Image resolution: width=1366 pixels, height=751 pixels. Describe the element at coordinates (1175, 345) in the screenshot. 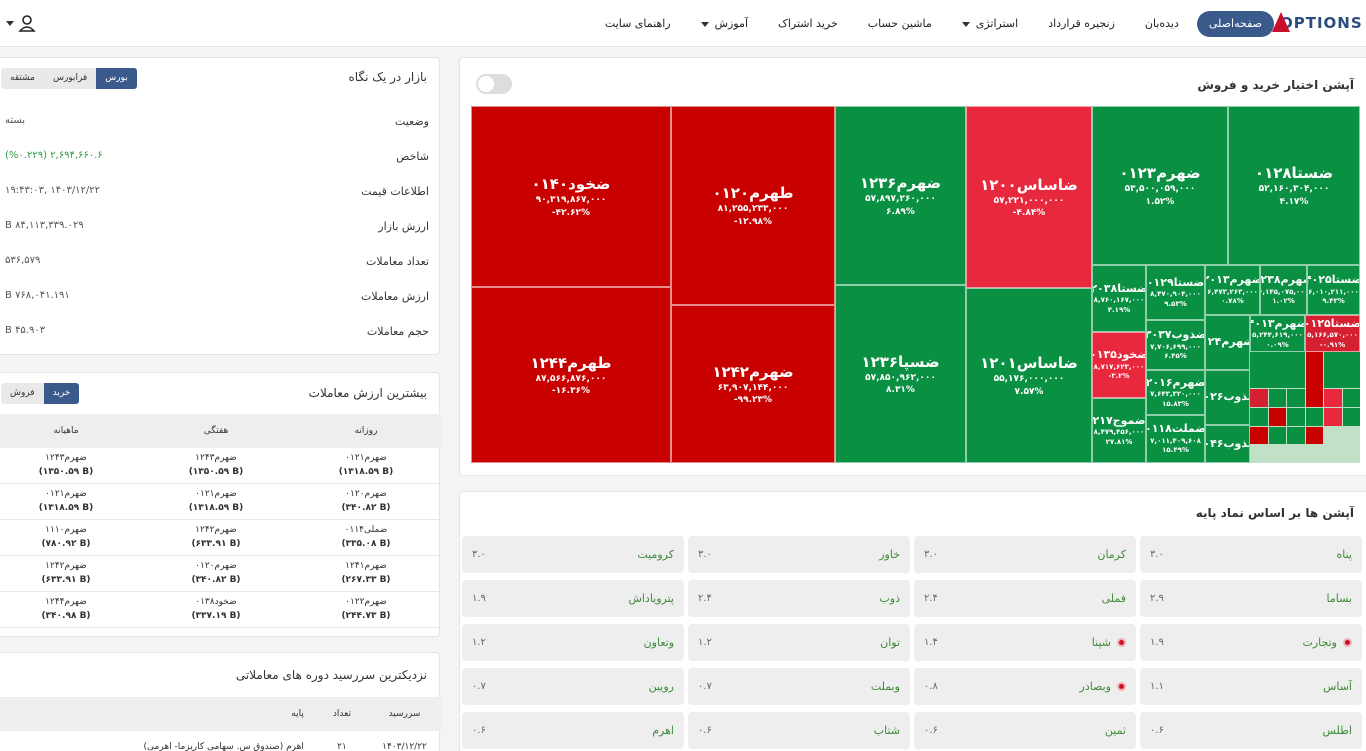

I see `treemap-tile: ضذوب۳۰۳۷ ۷,۷۰۶,۶۹۹,۰۰۰ ۶.۴۵%` at that location.